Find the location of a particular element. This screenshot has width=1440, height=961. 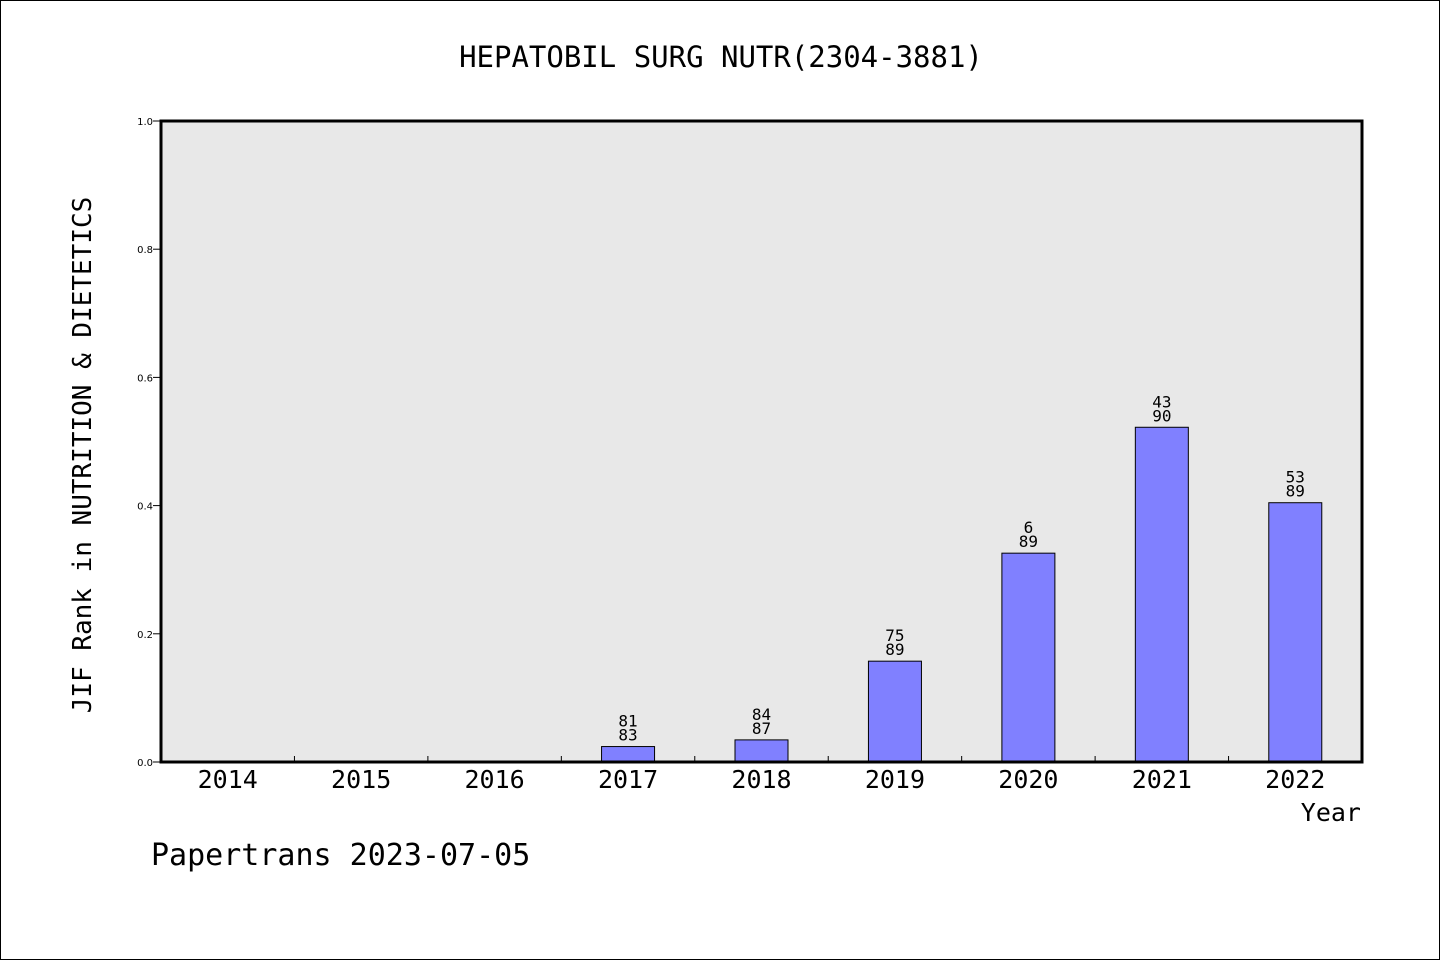

x-tick-label: 2020 is located at coordinates (1028, 779).